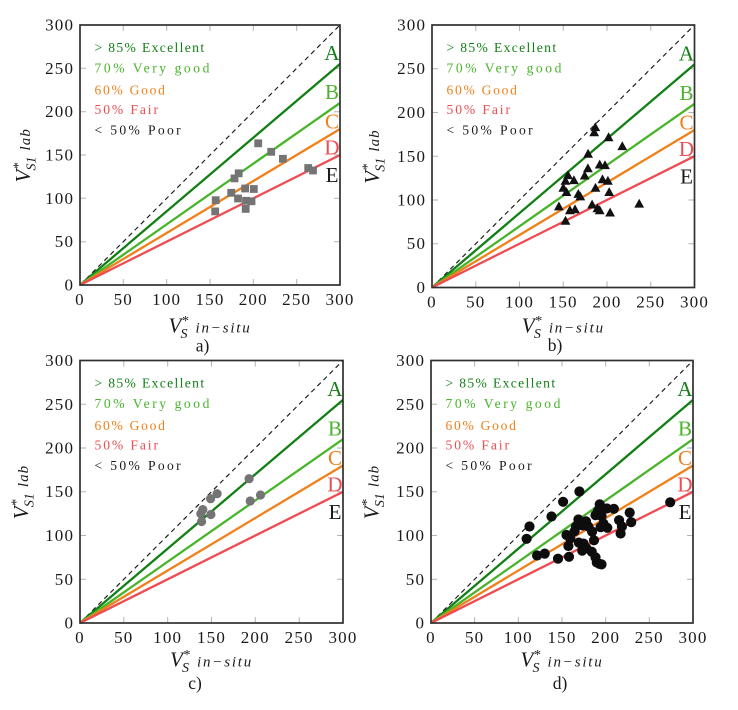  What do you see at coordinates (555, 345) in the screenshot?
I see `svg-text: b)` at bounding box center [555, 345].